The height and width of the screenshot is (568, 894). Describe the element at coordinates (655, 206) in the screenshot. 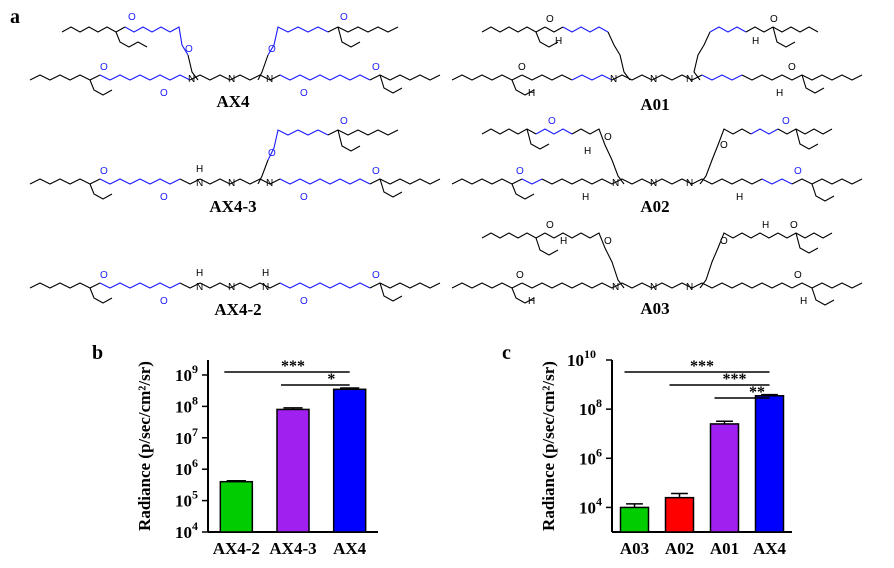

I see `molecule-label-a02: A02` at that location.